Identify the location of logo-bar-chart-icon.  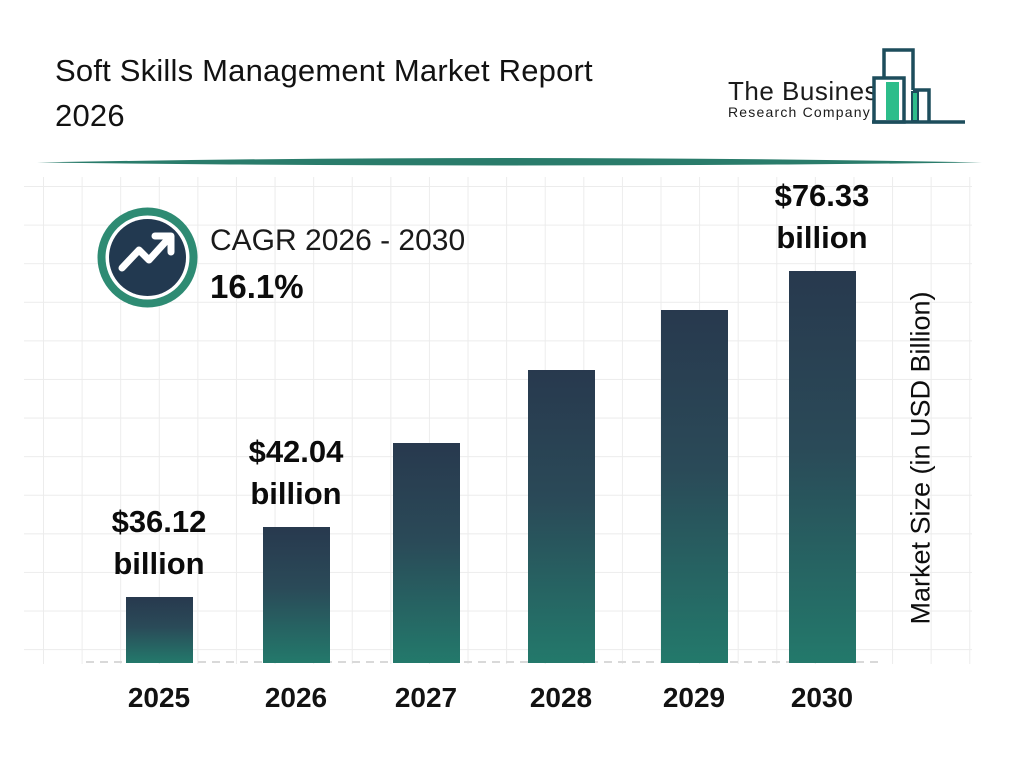
(918, 86).